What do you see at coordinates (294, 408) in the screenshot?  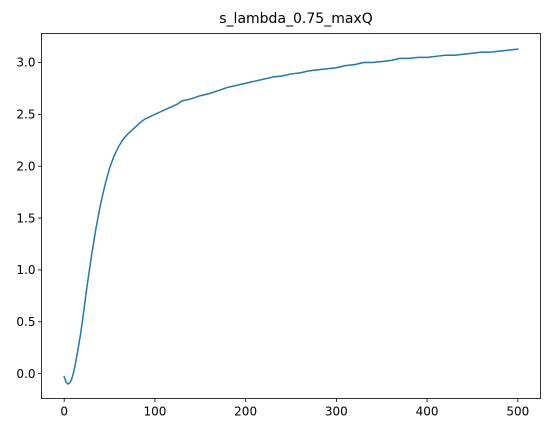 I see `x-axis: 0 100 200 300 400 500` at bounding box center [294, 408].